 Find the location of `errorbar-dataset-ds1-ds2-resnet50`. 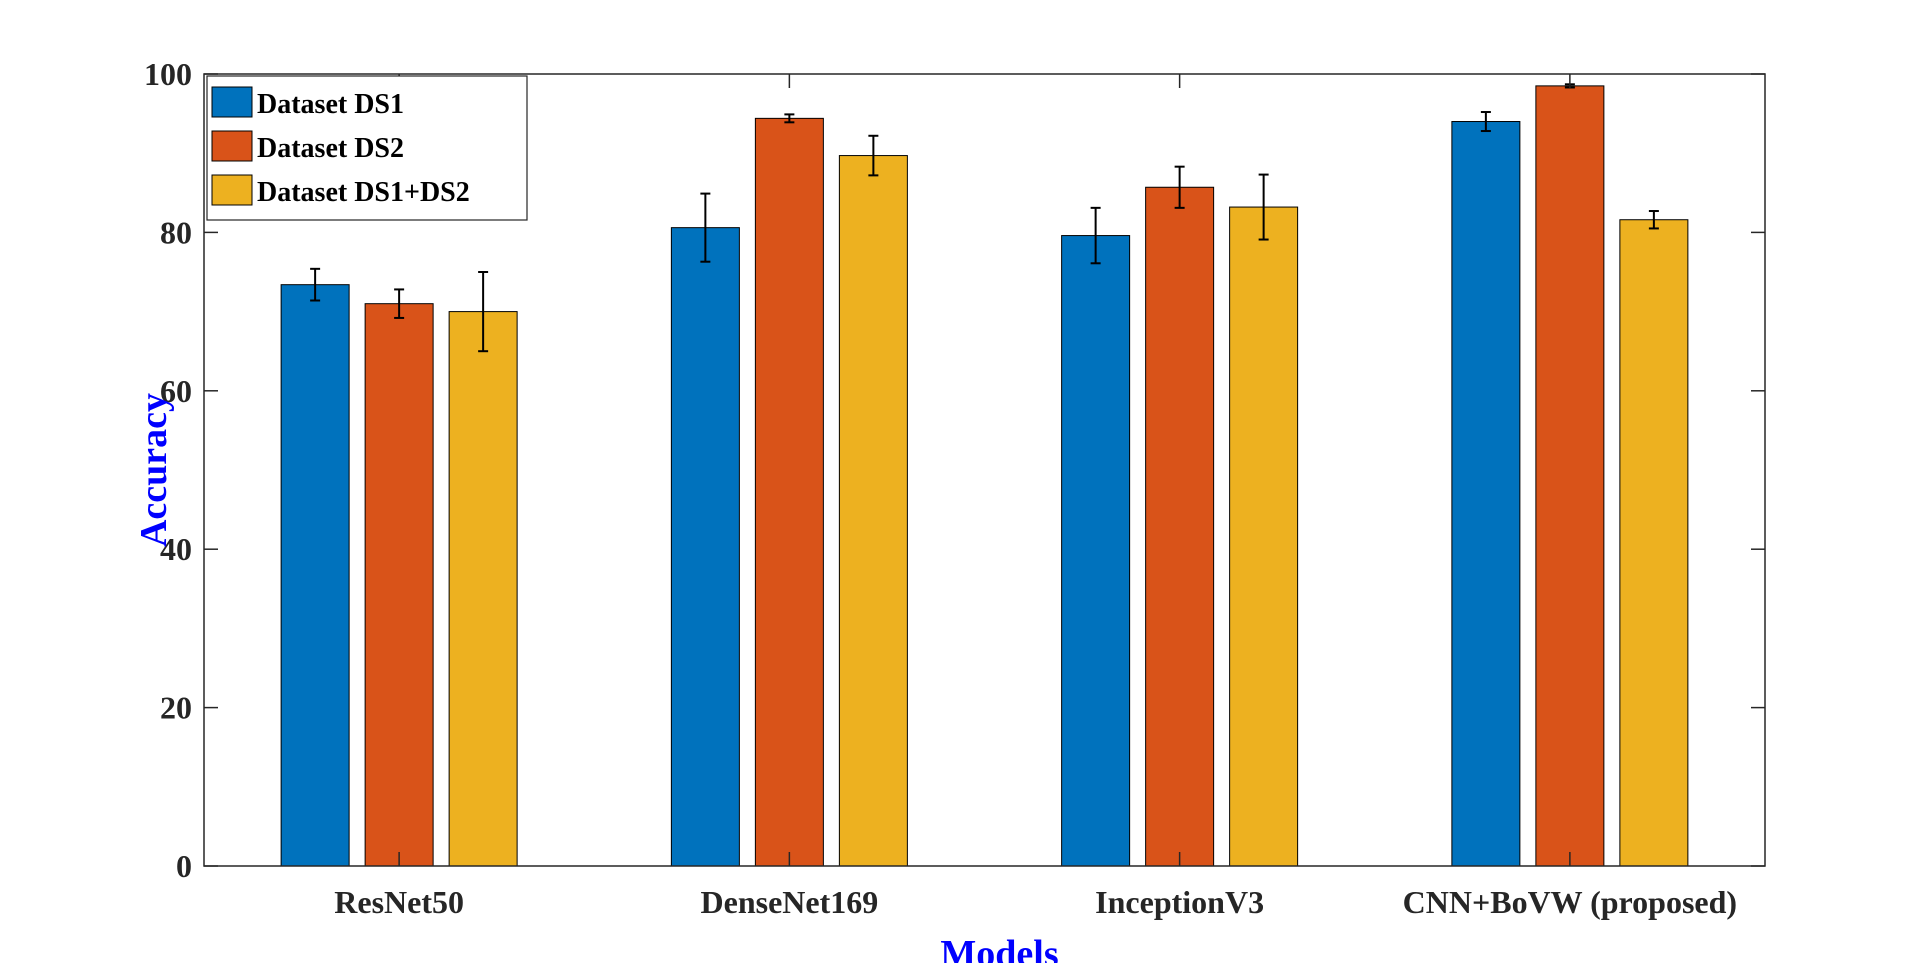

errorbar-dataset-ds1-ds2-resnet50 is located at coordinates (483, 312).